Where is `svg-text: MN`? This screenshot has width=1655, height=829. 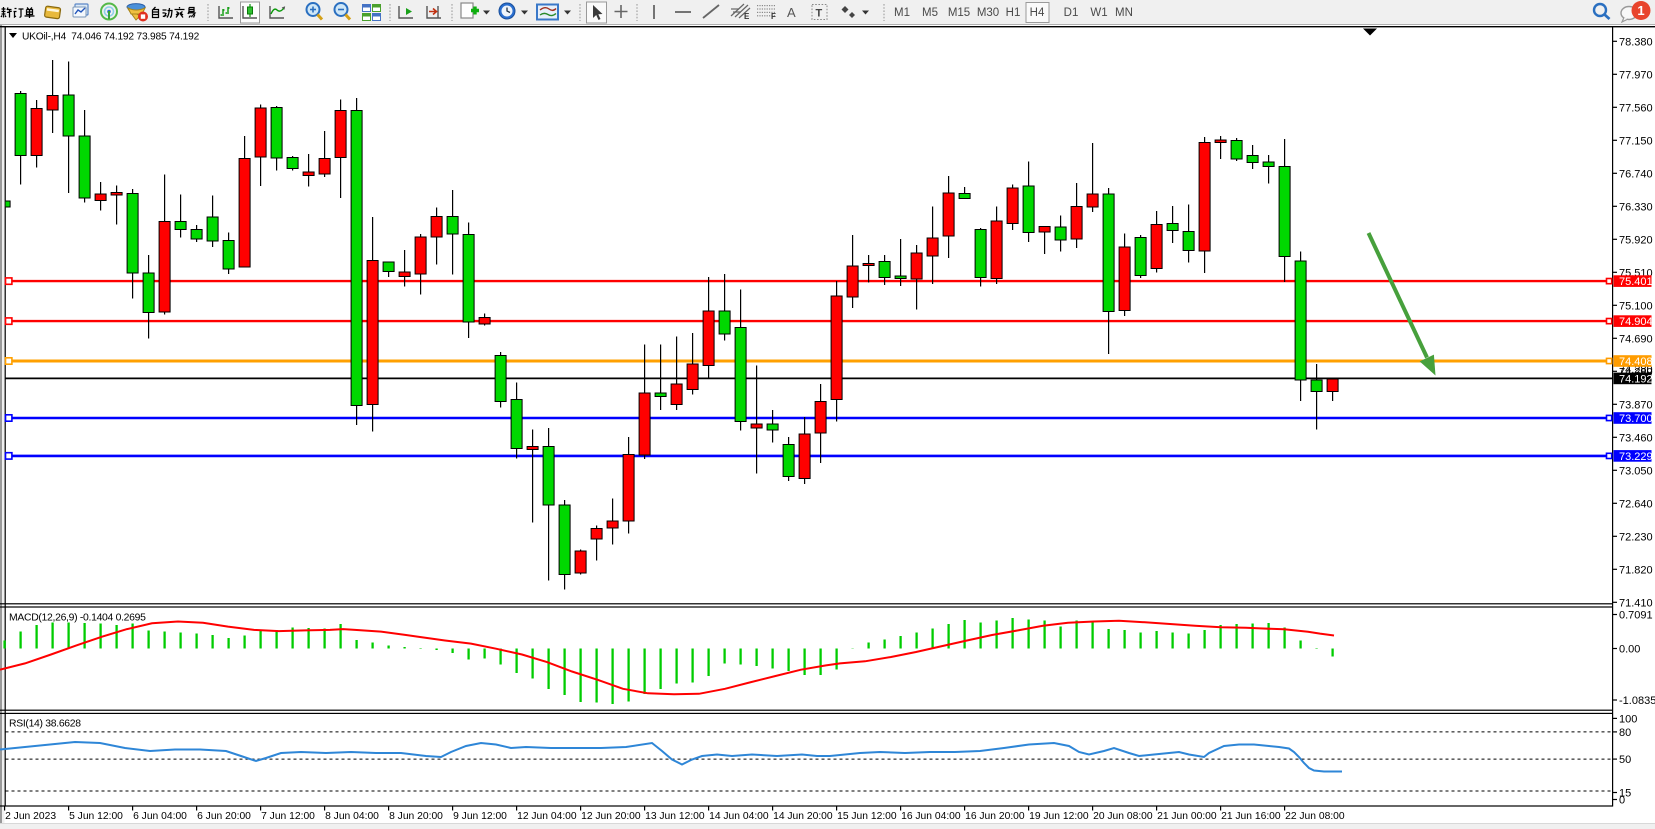
svg-text: MN is located at coordinates (1124, 13).